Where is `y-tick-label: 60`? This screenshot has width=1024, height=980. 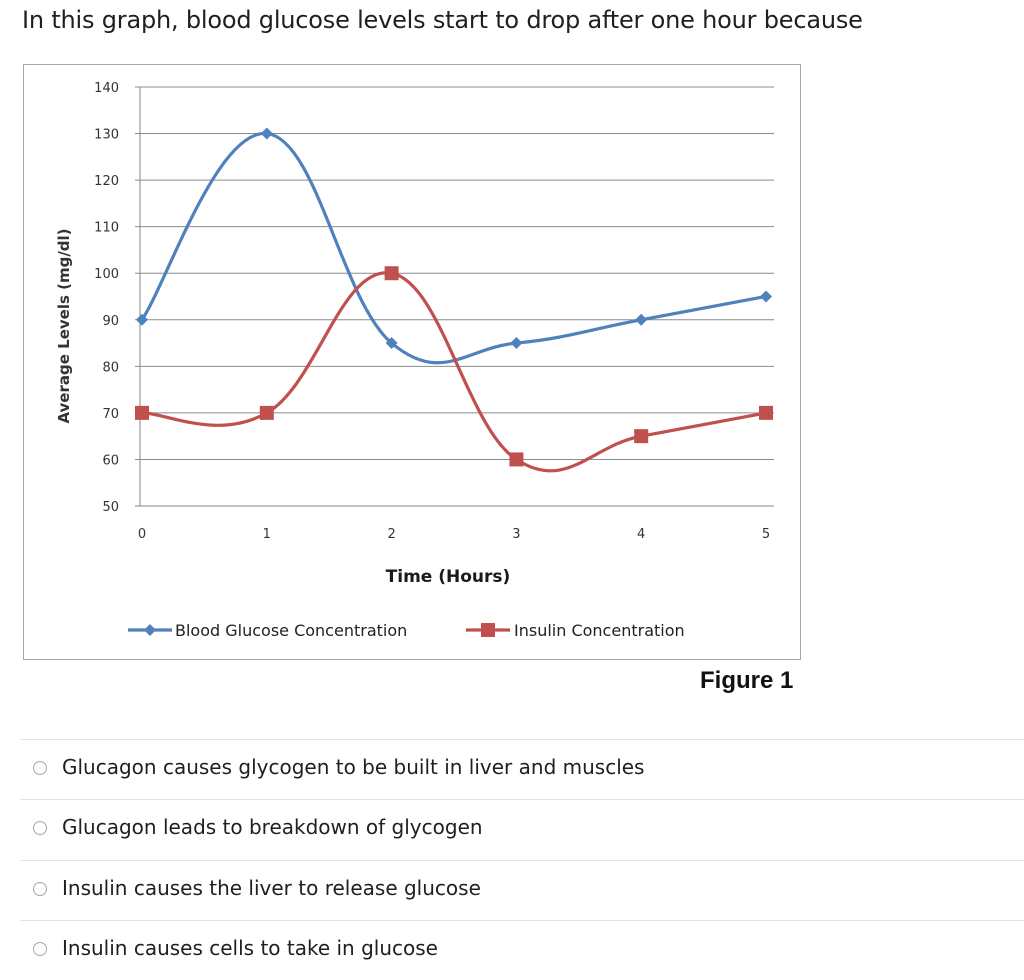 y-tick-label: 60 is located at coordinates (110, 460).